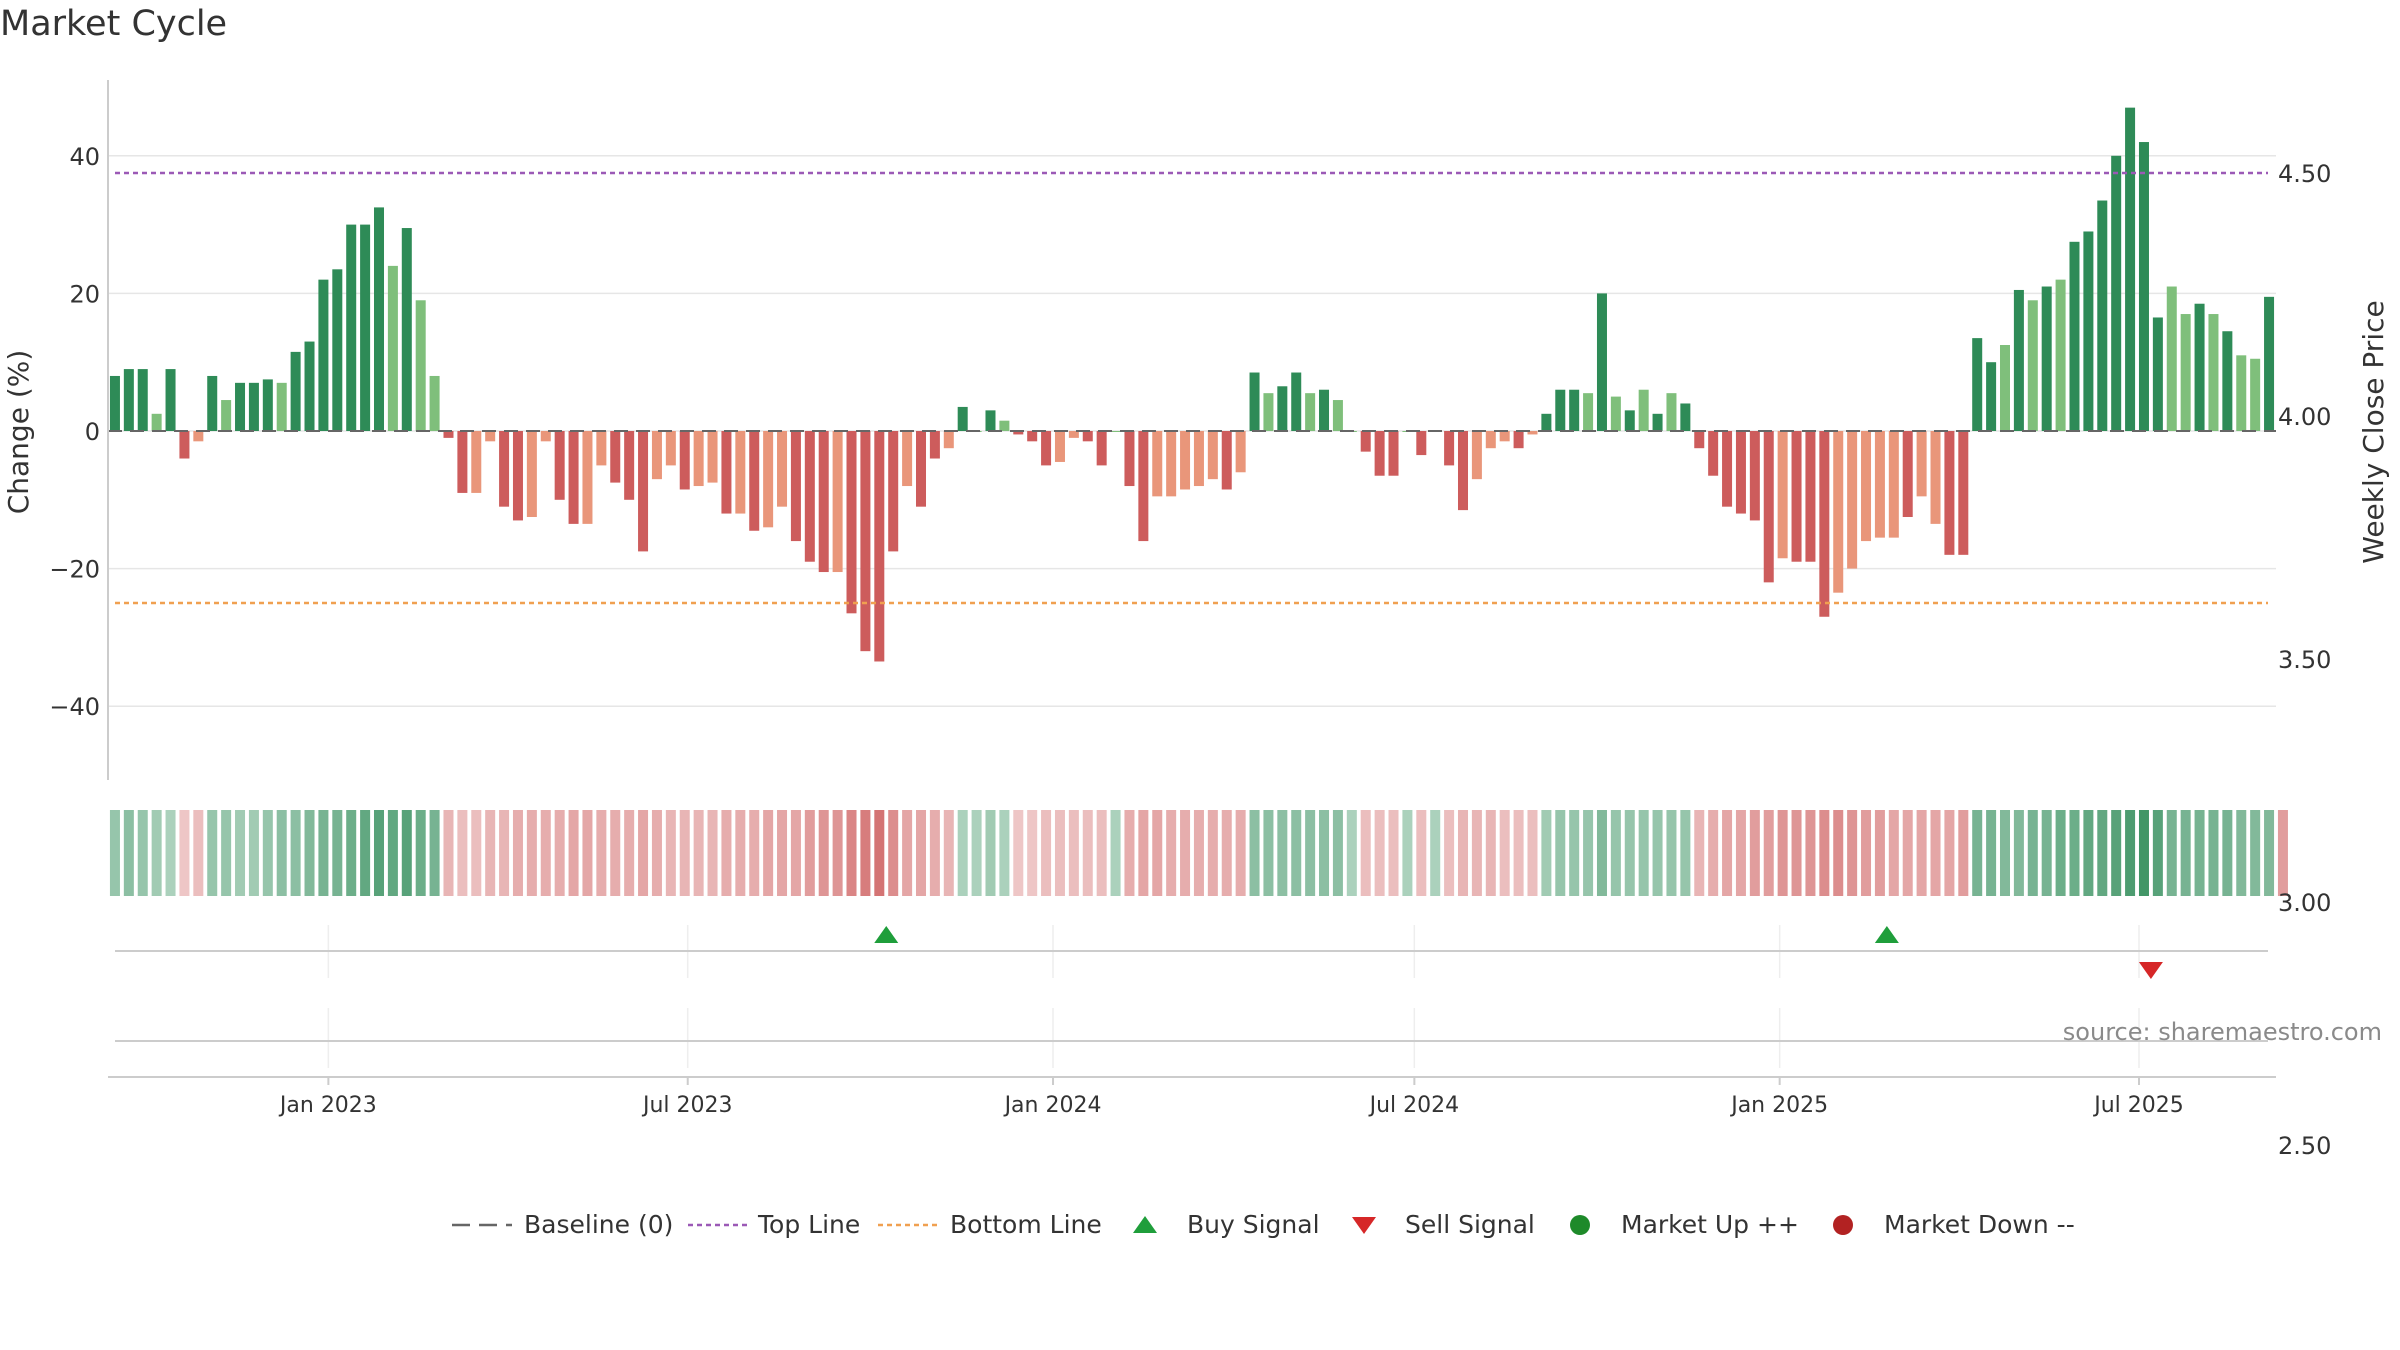  Describe the element at coordinates (1518, 952) in the screenshot. I see `signal-markers` at that location.